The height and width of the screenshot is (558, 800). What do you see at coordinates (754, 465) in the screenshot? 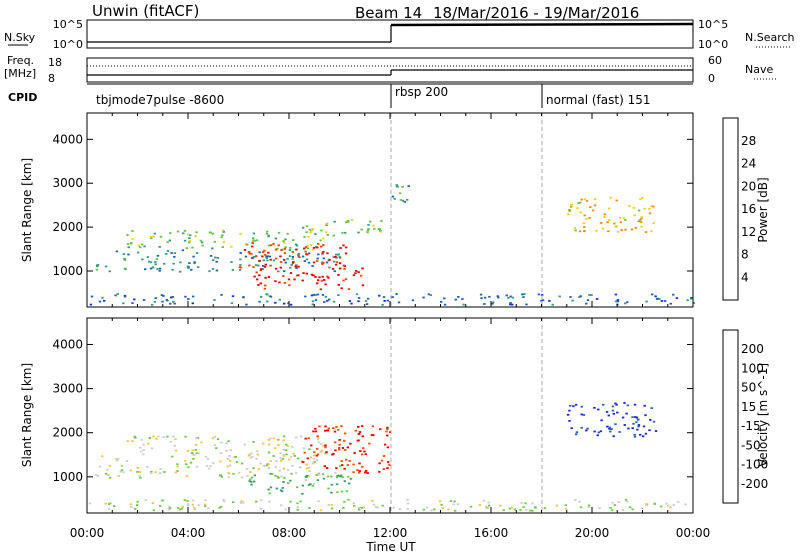
I see `colorbar-tick-label: -100` at bounding box center [754, 465].